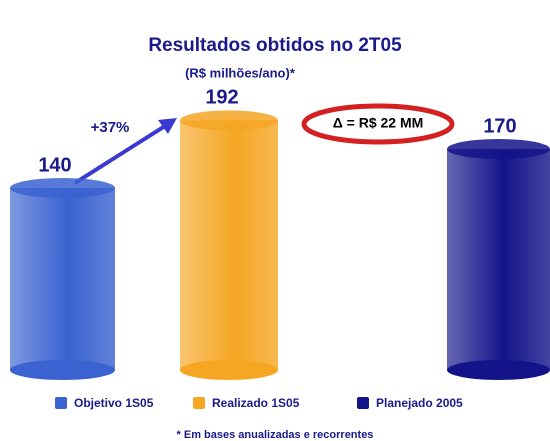  I want to click on value-label: 192, so click(221, 98).